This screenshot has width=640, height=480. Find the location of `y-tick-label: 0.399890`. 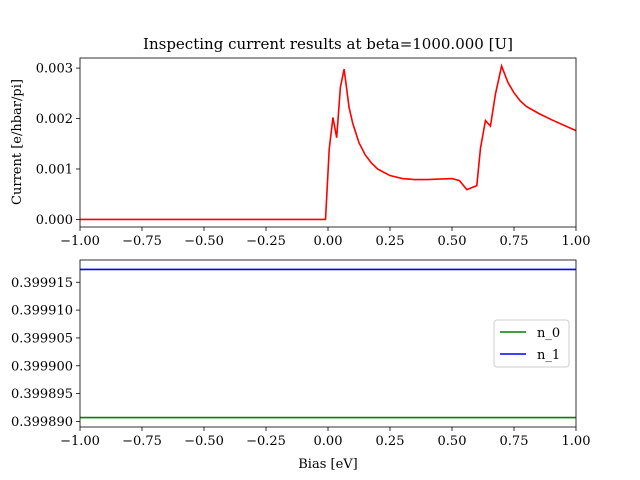

y-tick-label: 0.399890 is located at coordinates (42, 422).